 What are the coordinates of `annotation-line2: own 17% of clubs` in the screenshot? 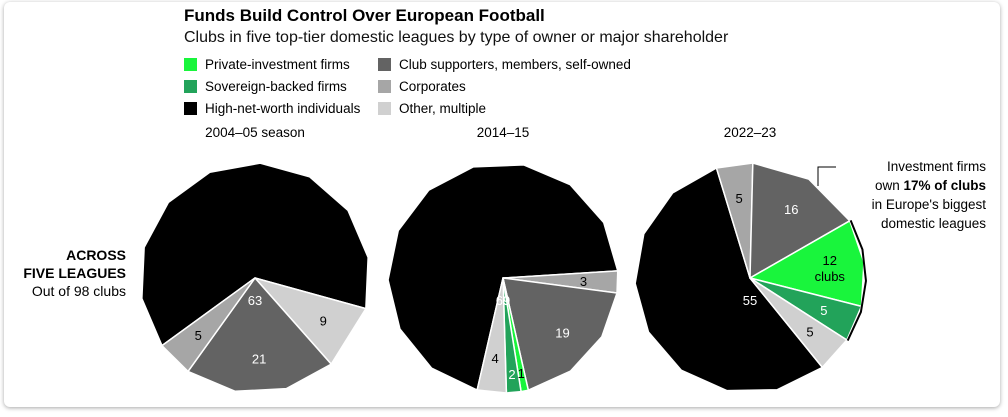 It's located at (913, 185).